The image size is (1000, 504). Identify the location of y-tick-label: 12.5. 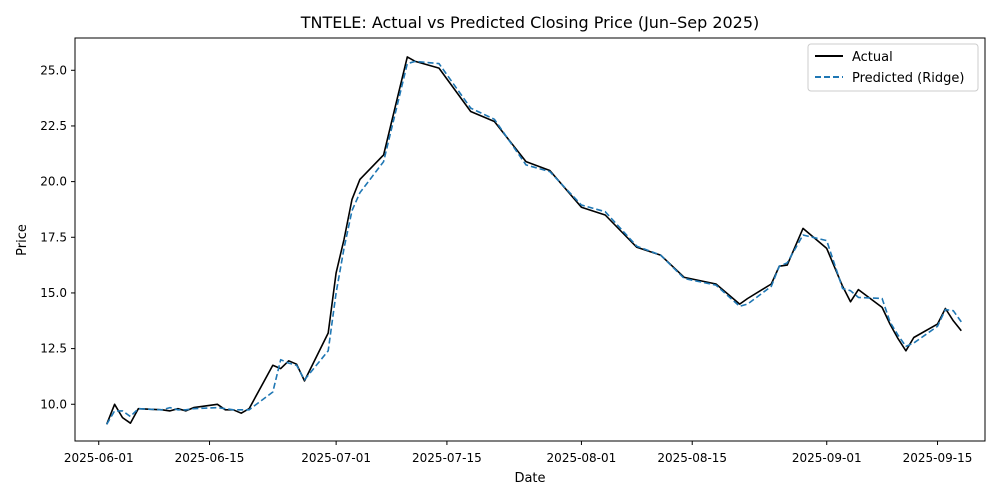
(53, 349).